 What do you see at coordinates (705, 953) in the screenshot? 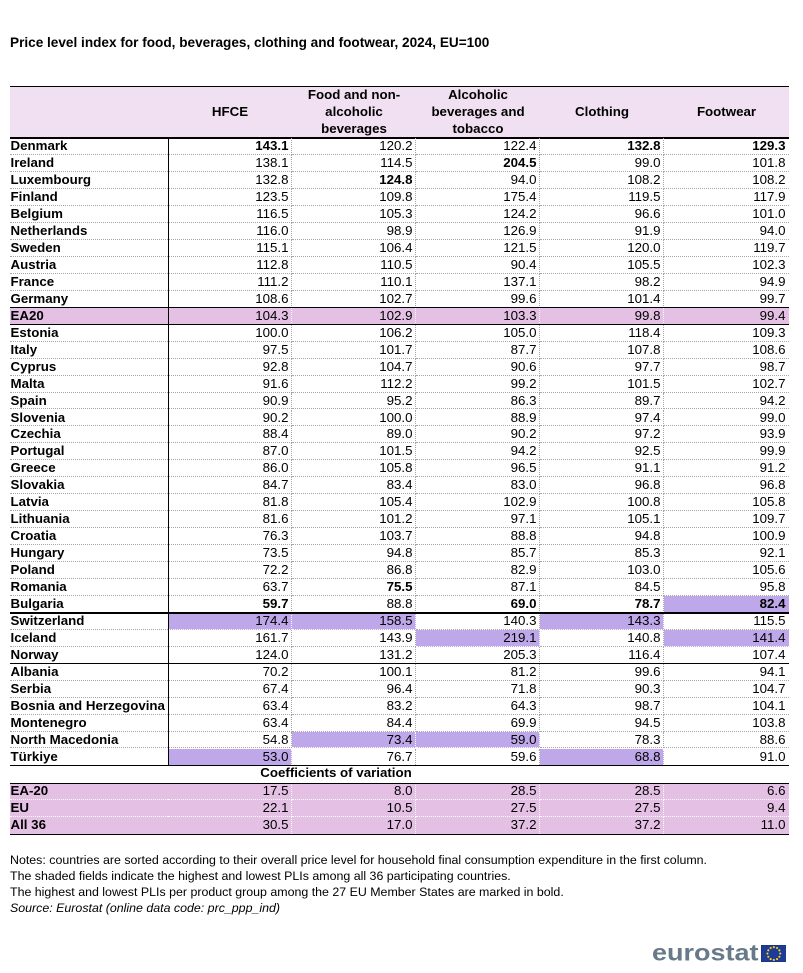
I see `svg-text: eurostat` at bounding box center [705, 953].